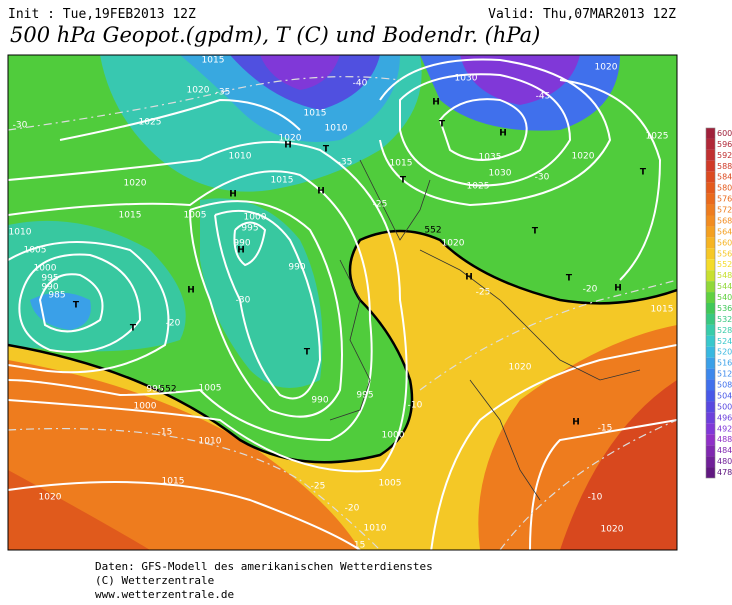  Describe the element at coordinates (724, 385) in the screenshot. I see `colorbar-label: 508` at that location.